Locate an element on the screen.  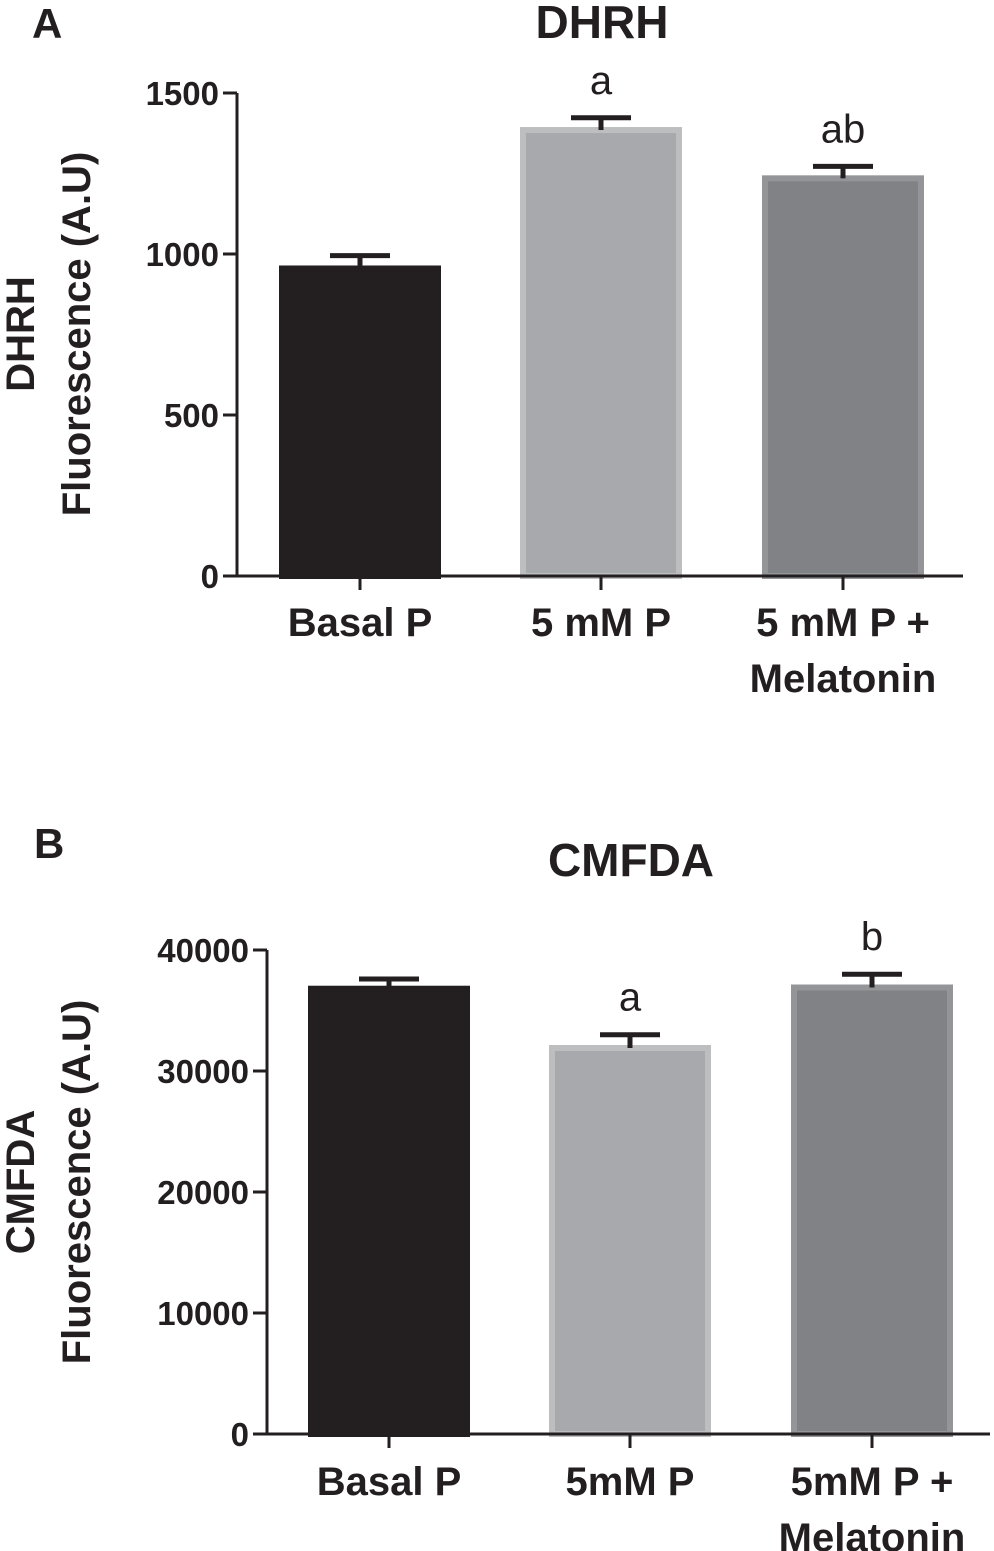
panel-b-category-label-2-1: Melatonin is located at coordinates (872, 1533).